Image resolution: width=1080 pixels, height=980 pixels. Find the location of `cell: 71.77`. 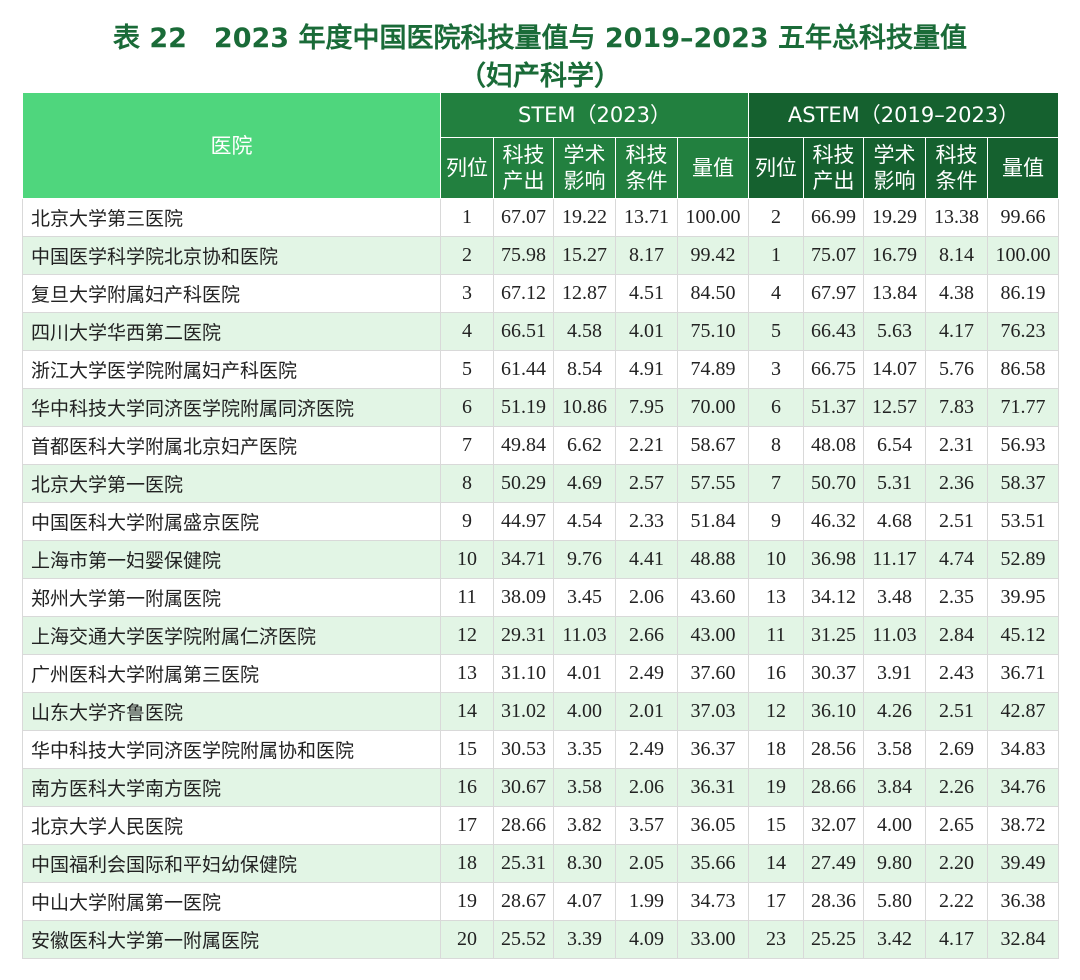

cell: 71.77 is located at coordinates (1023, 407).